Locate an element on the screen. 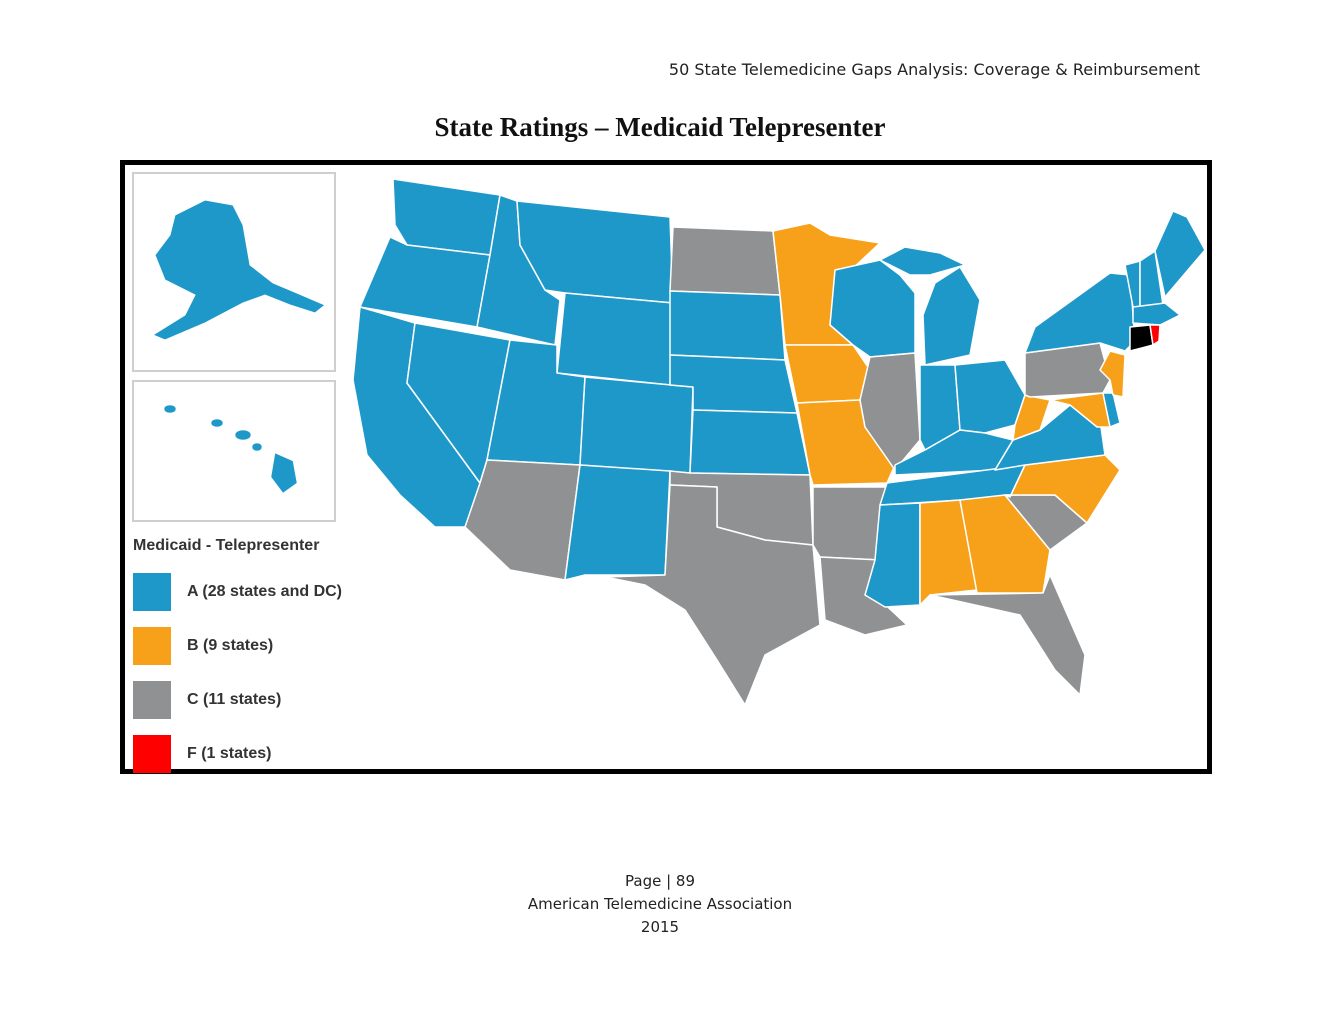 The image size is (1320, 1020). legend-swatch-f is located at coordinates (152, 754).